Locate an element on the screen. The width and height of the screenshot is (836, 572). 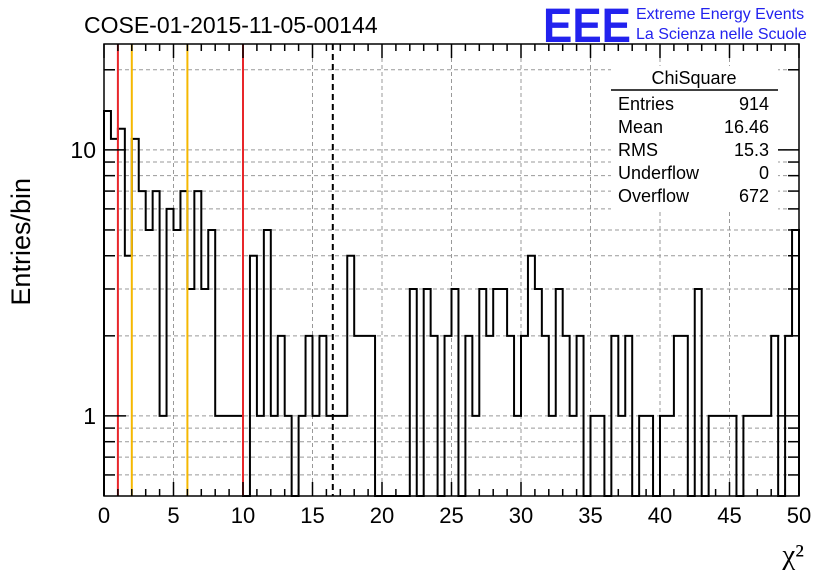
stats-label-underflow: Underflow is located at coordinates (659, 173).